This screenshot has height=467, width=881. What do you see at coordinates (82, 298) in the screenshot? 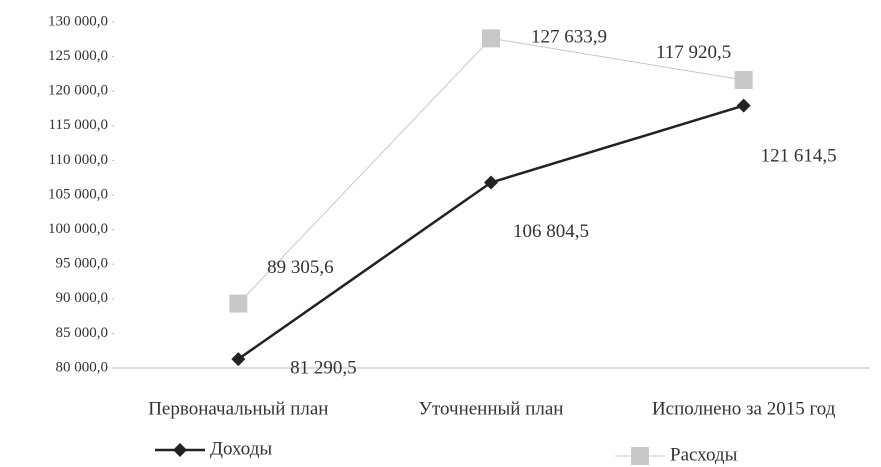
I see `y-tick-label: 90 000,0` at bounding box center [82, 298].